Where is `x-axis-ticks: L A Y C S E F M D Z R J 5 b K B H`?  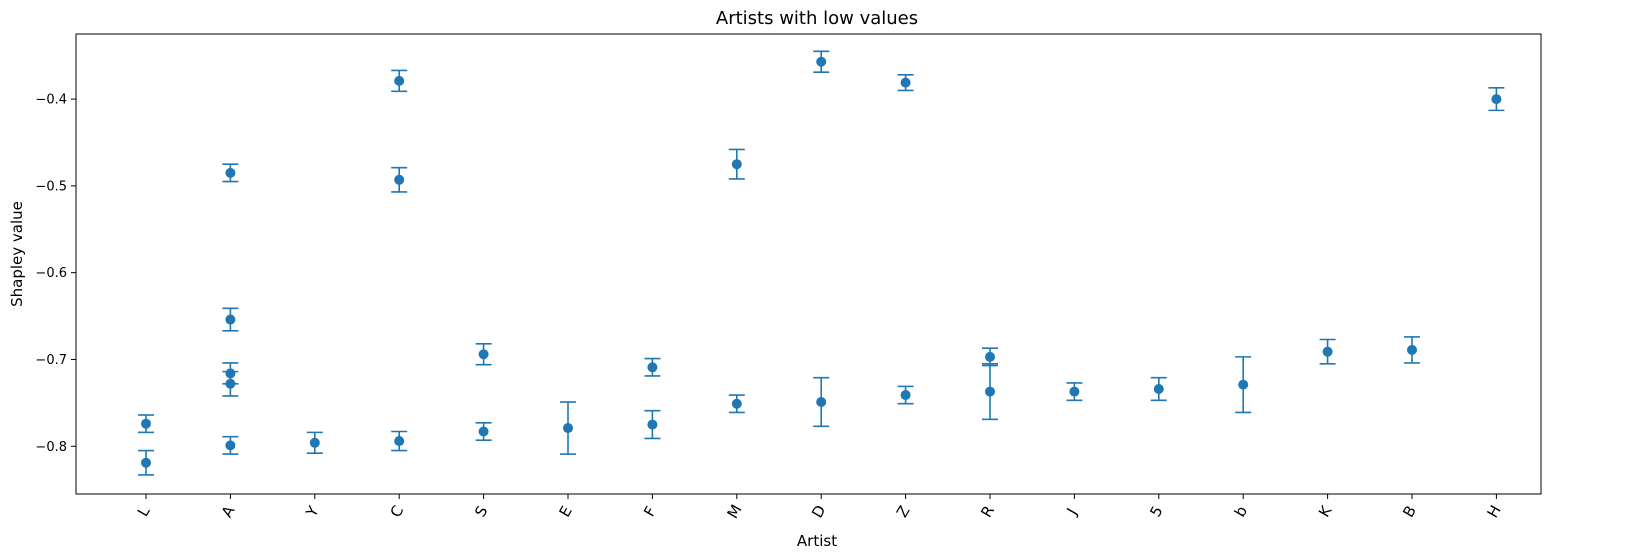
x-axis-ticks: L A Y C S E F M D Z R J 5 b K B H is located at coordinates (819, 508).